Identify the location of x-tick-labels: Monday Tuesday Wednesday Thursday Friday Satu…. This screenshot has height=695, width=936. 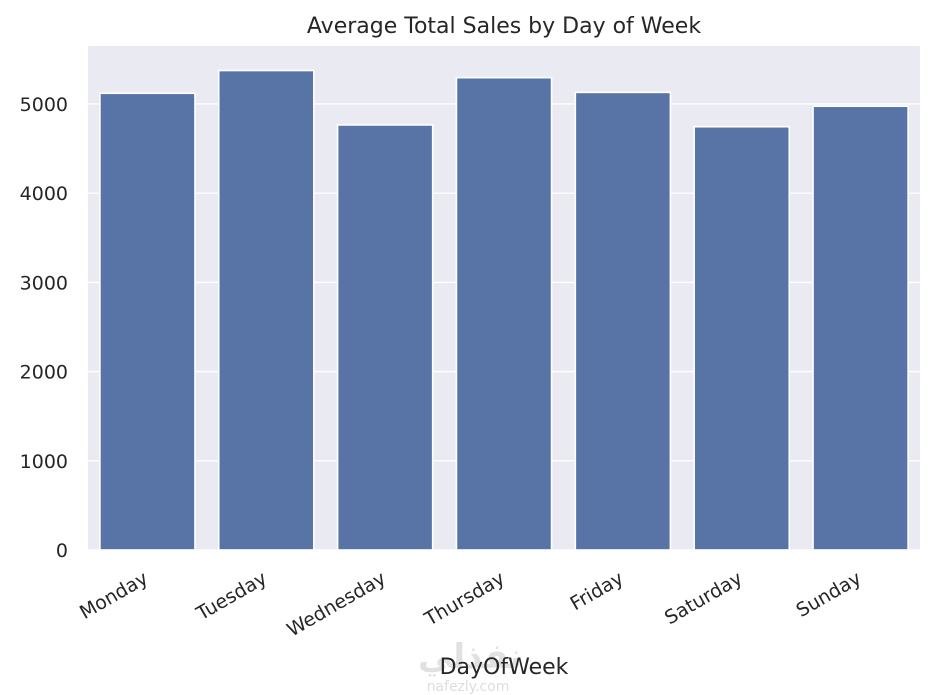
(470, 604).